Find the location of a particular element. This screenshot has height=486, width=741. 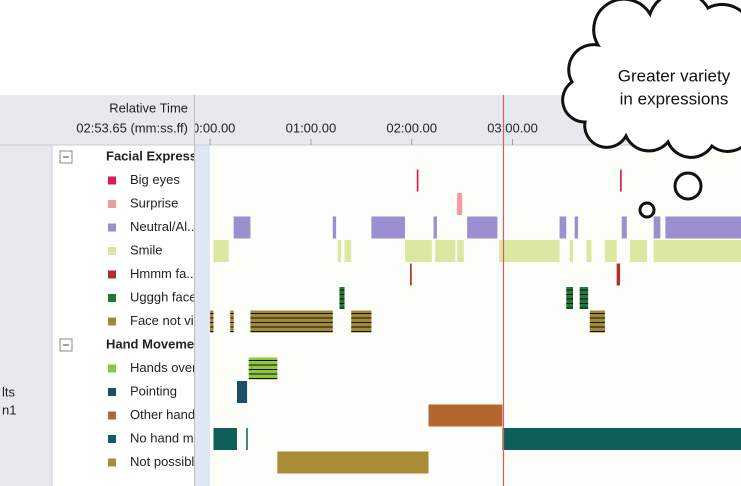

row-label: Not possible is located at coordinates (166, 461).